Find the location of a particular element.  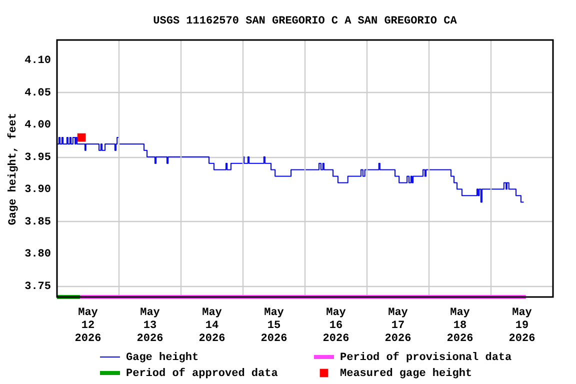

x-tick-label: May 18 2026 is located at coordinates (460, 326).